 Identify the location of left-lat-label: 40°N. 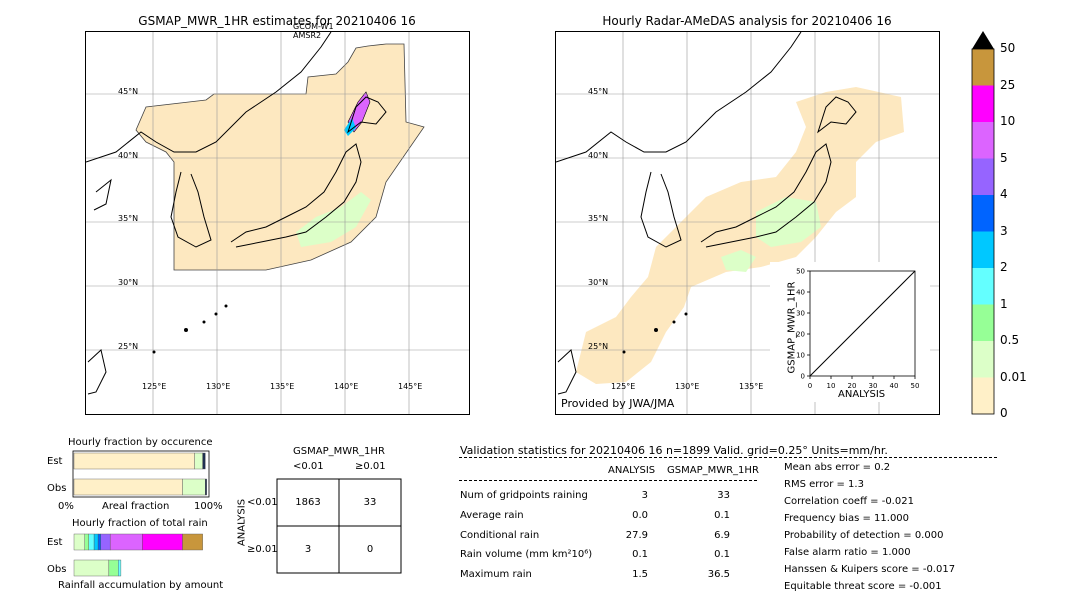
(128, 155).